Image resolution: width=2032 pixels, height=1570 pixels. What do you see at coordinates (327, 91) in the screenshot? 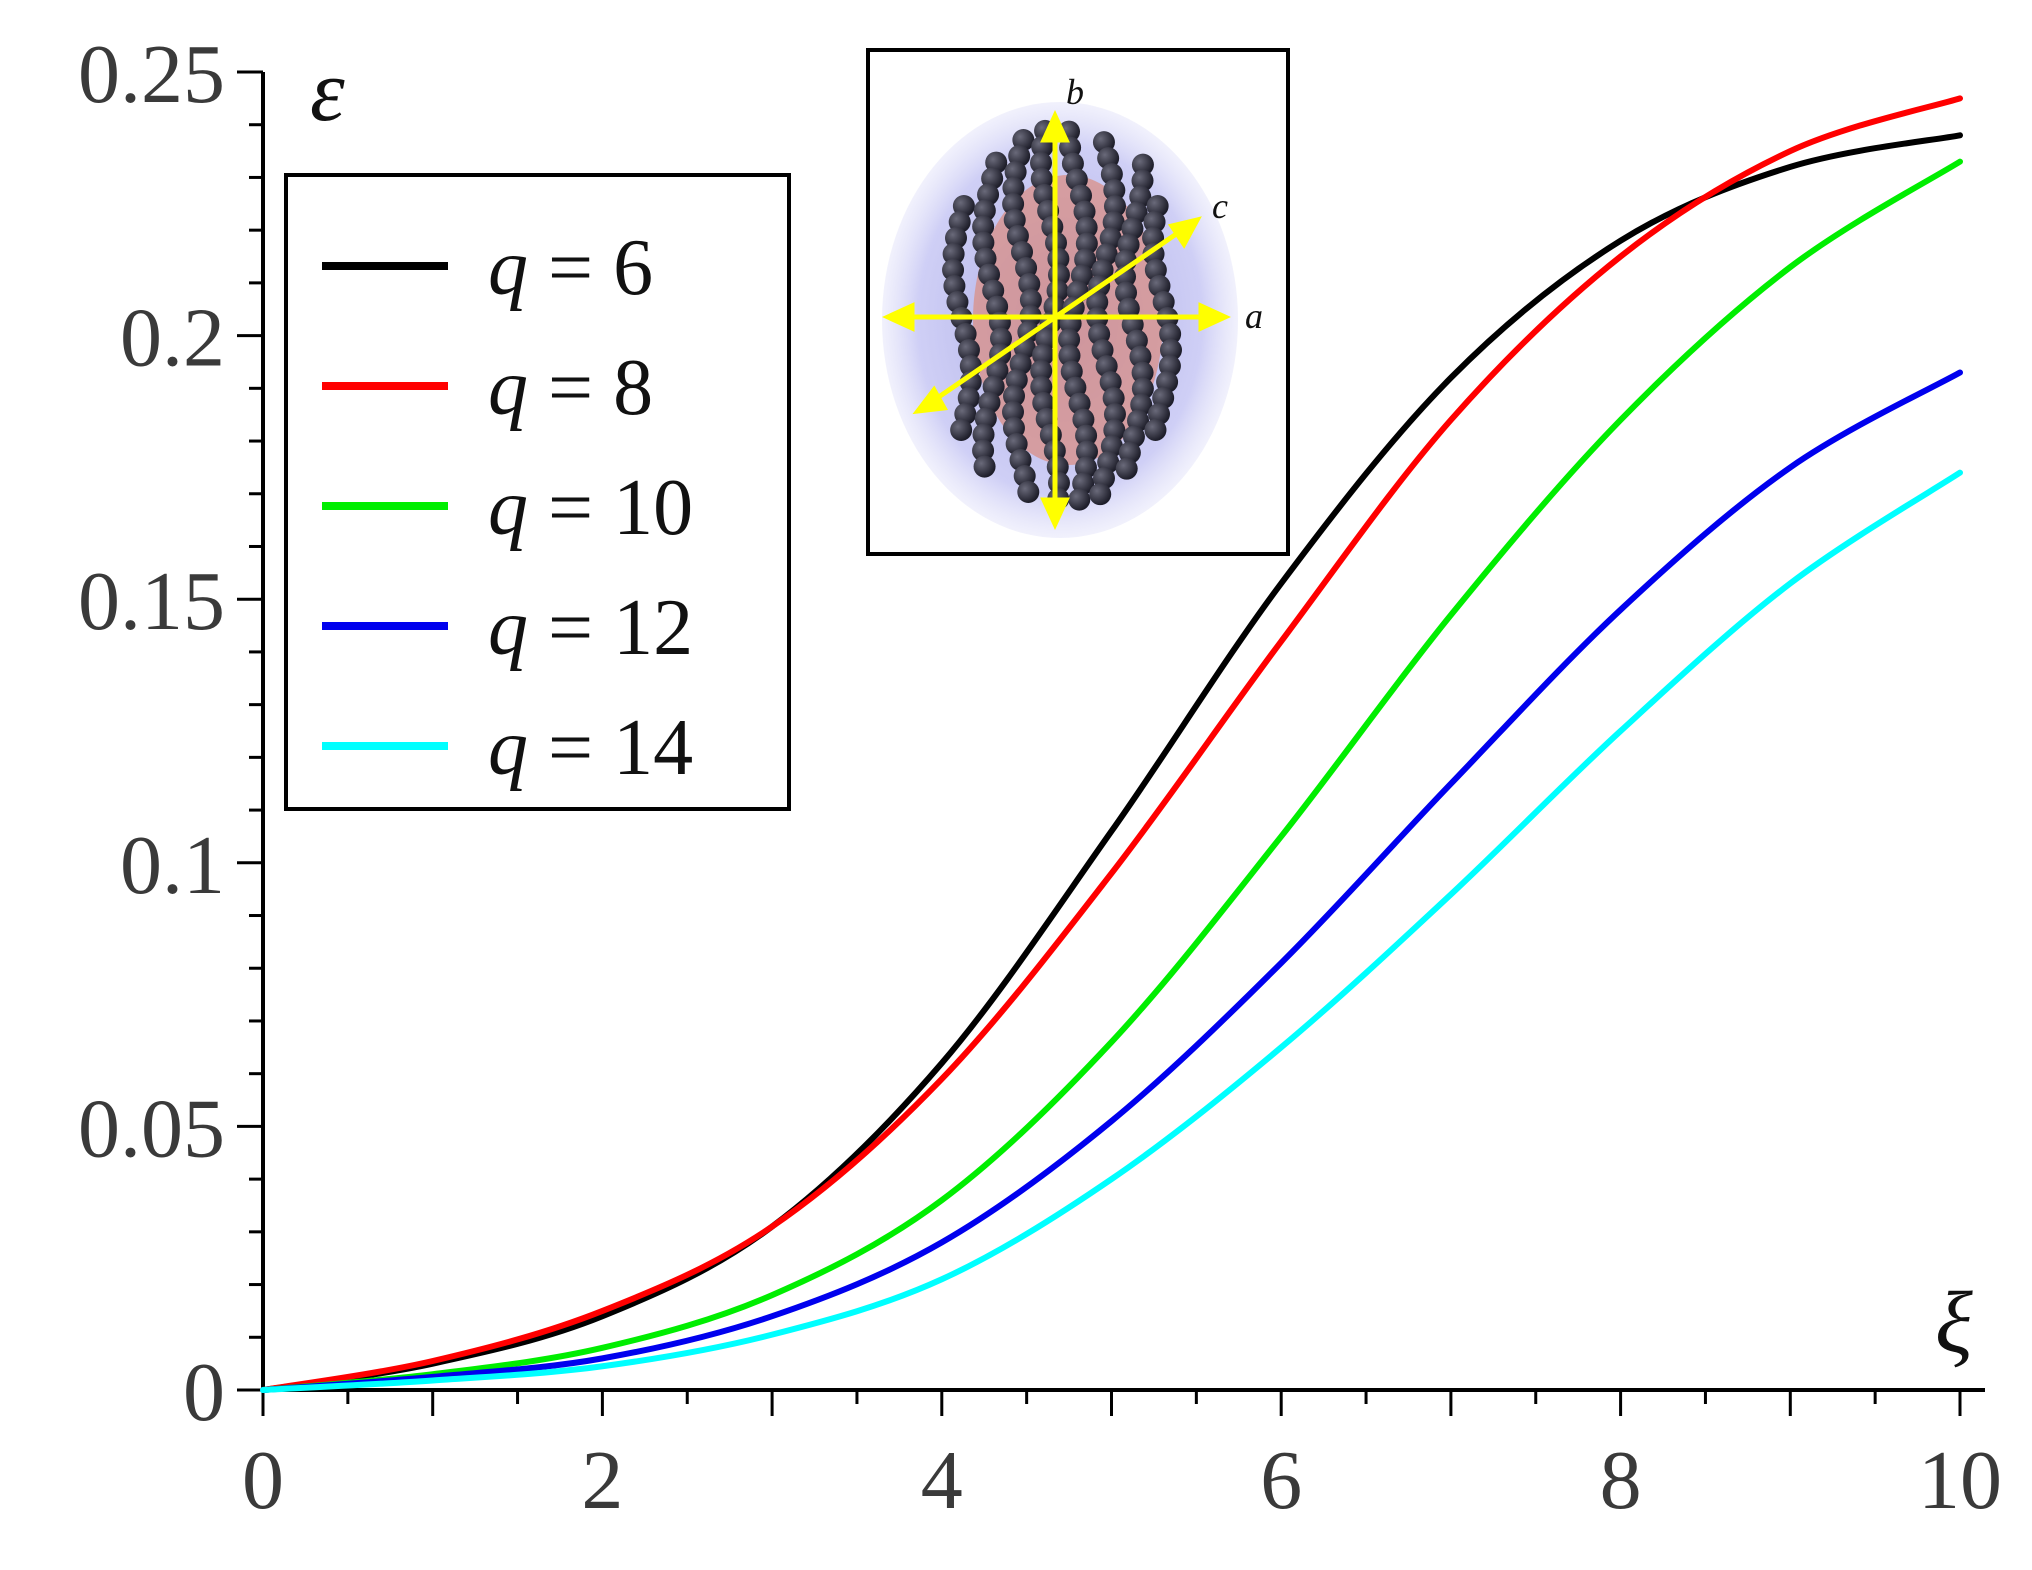
I see `y-axis-label: ε` at bounding box center [327, 91].